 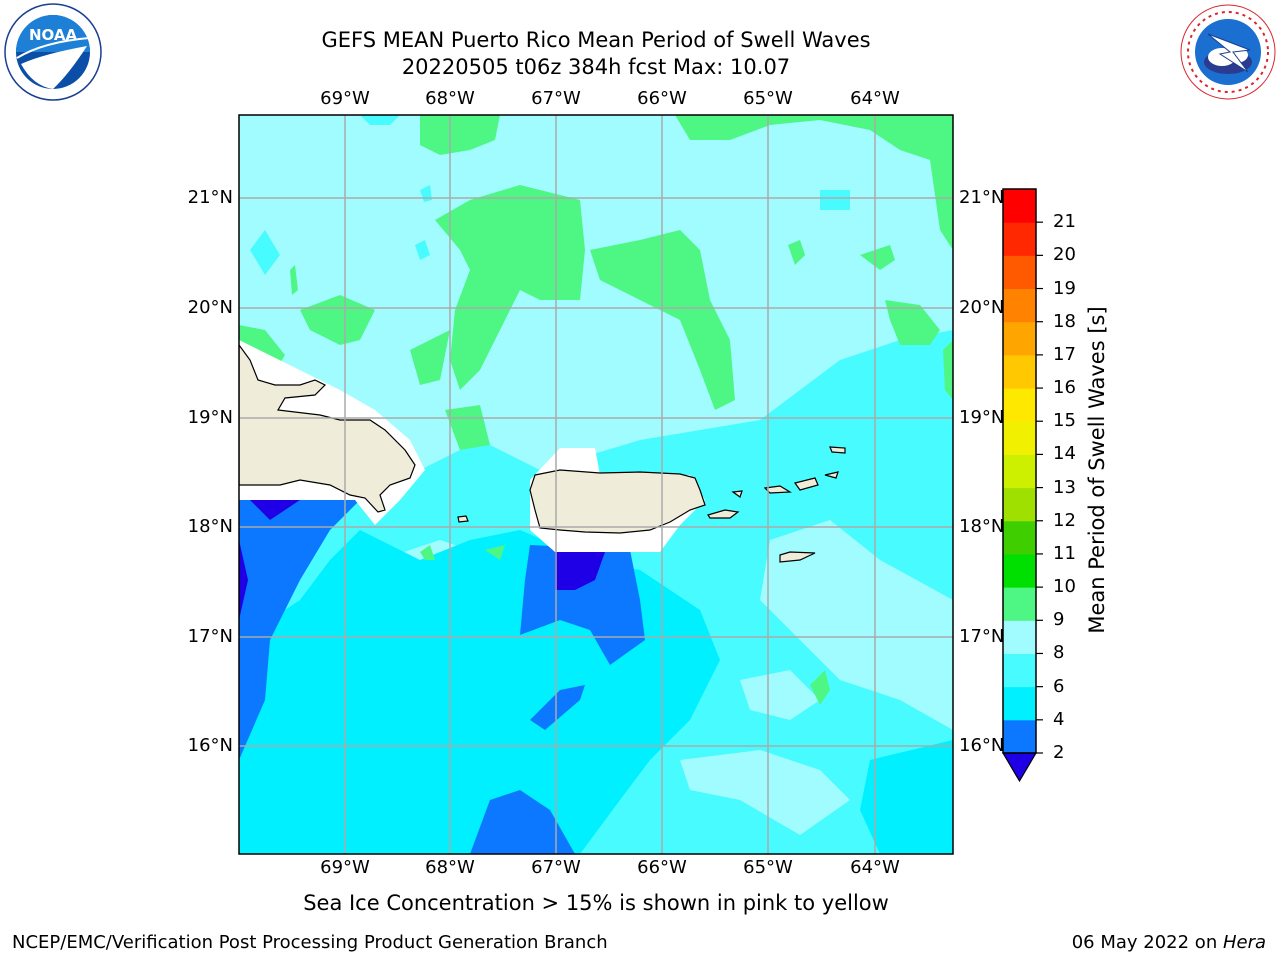 What do you see at coordinates (210, 417) in the screenshot?
I see `lat-label-left: 19°N` at bounding box center [210, 417].